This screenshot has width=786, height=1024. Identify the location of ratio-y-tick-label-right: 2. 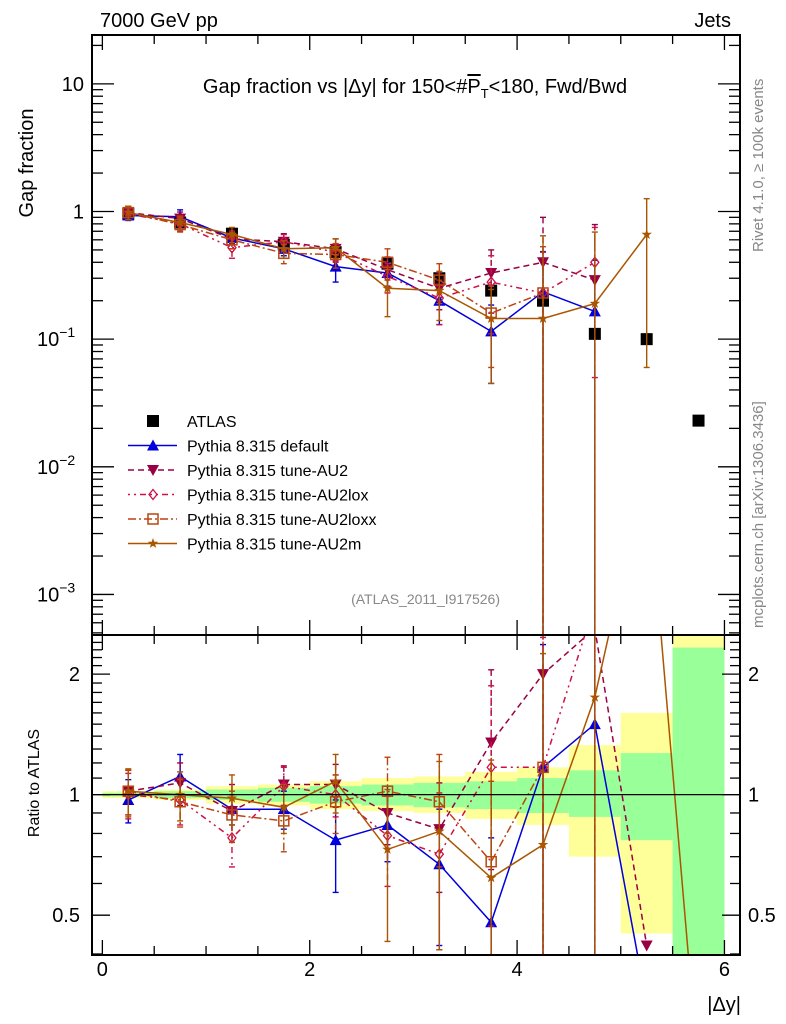
(753, 675).